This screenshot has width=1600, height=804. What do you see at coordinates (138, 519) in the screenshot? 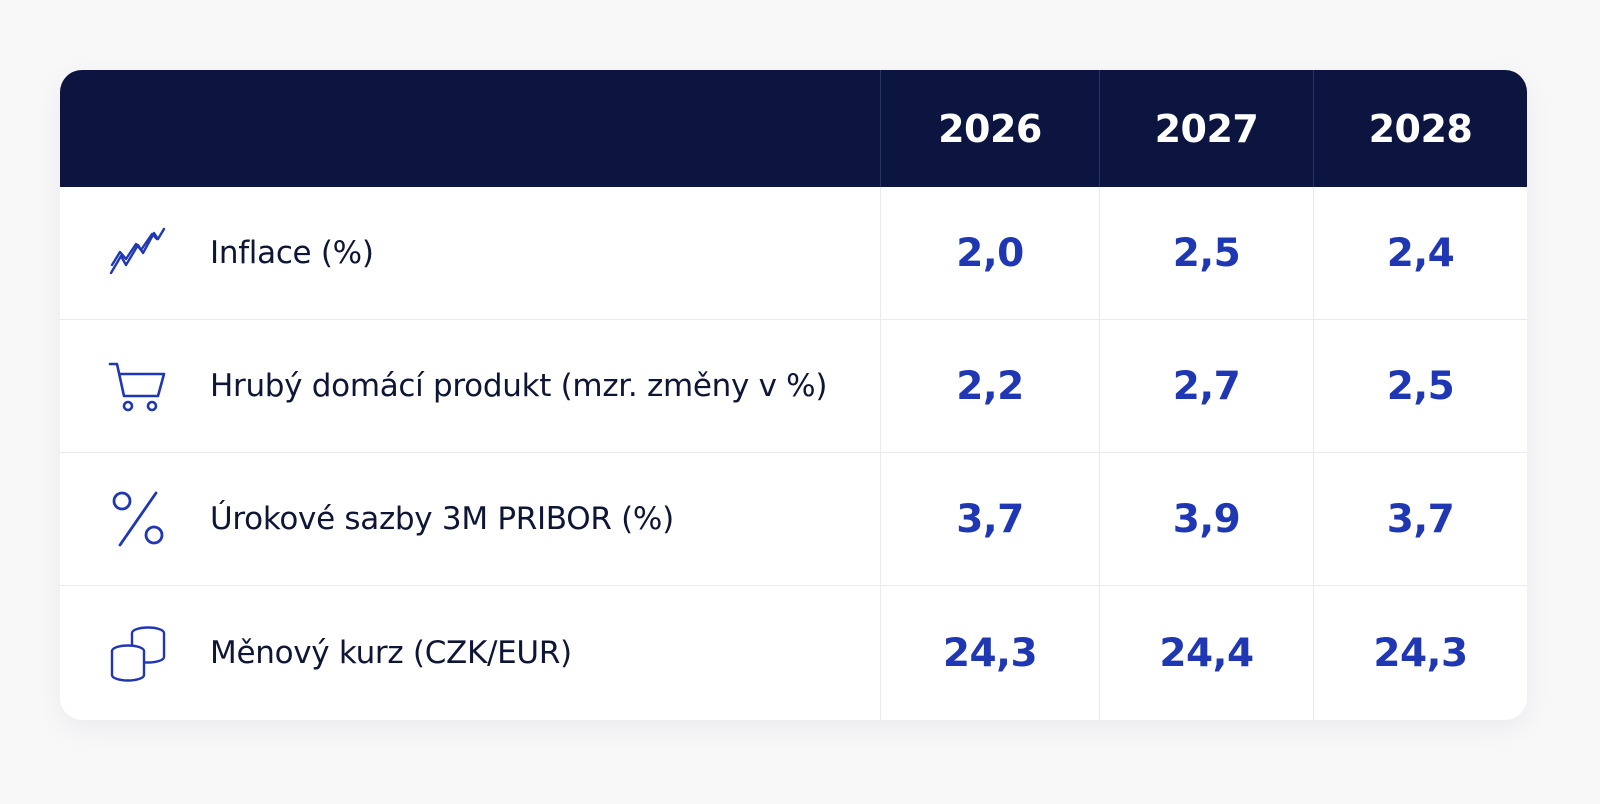
I see `percent-icon` at bounding box center [138, 519].